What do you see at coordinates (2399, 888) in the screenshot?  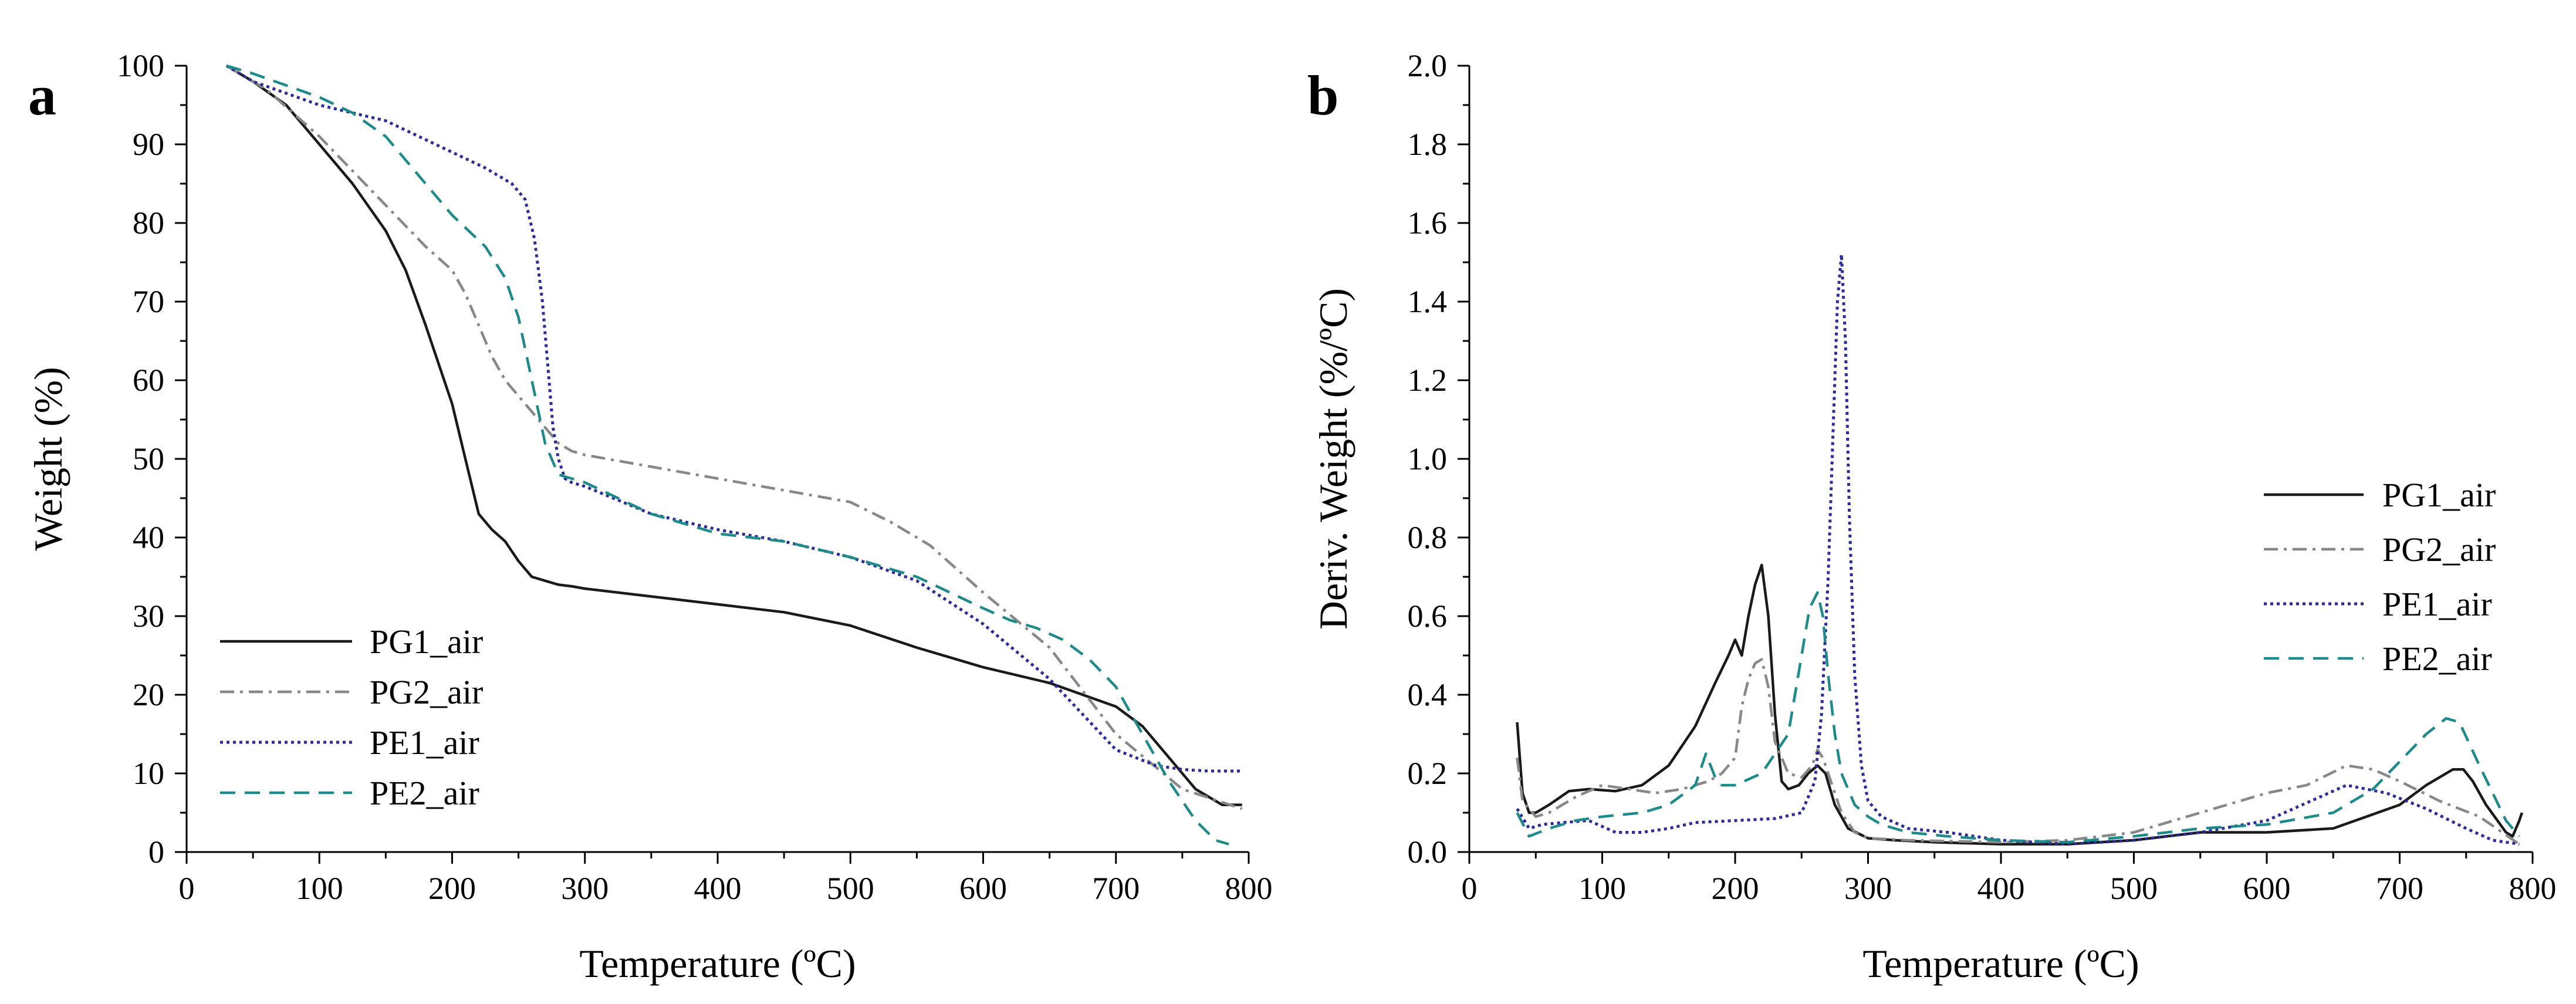 I see `panel-b-x-tick-label: 700` at bounding box center [2399, 888].